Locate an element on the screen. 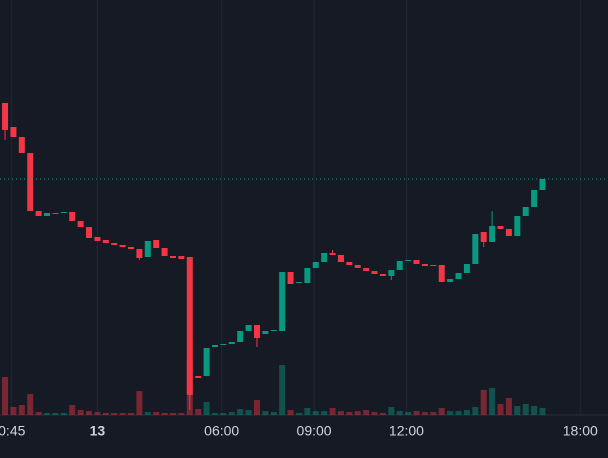 This screenshot has width=608, height=458. x-tick-label: 12:00 is located at coordinates (406, 431).